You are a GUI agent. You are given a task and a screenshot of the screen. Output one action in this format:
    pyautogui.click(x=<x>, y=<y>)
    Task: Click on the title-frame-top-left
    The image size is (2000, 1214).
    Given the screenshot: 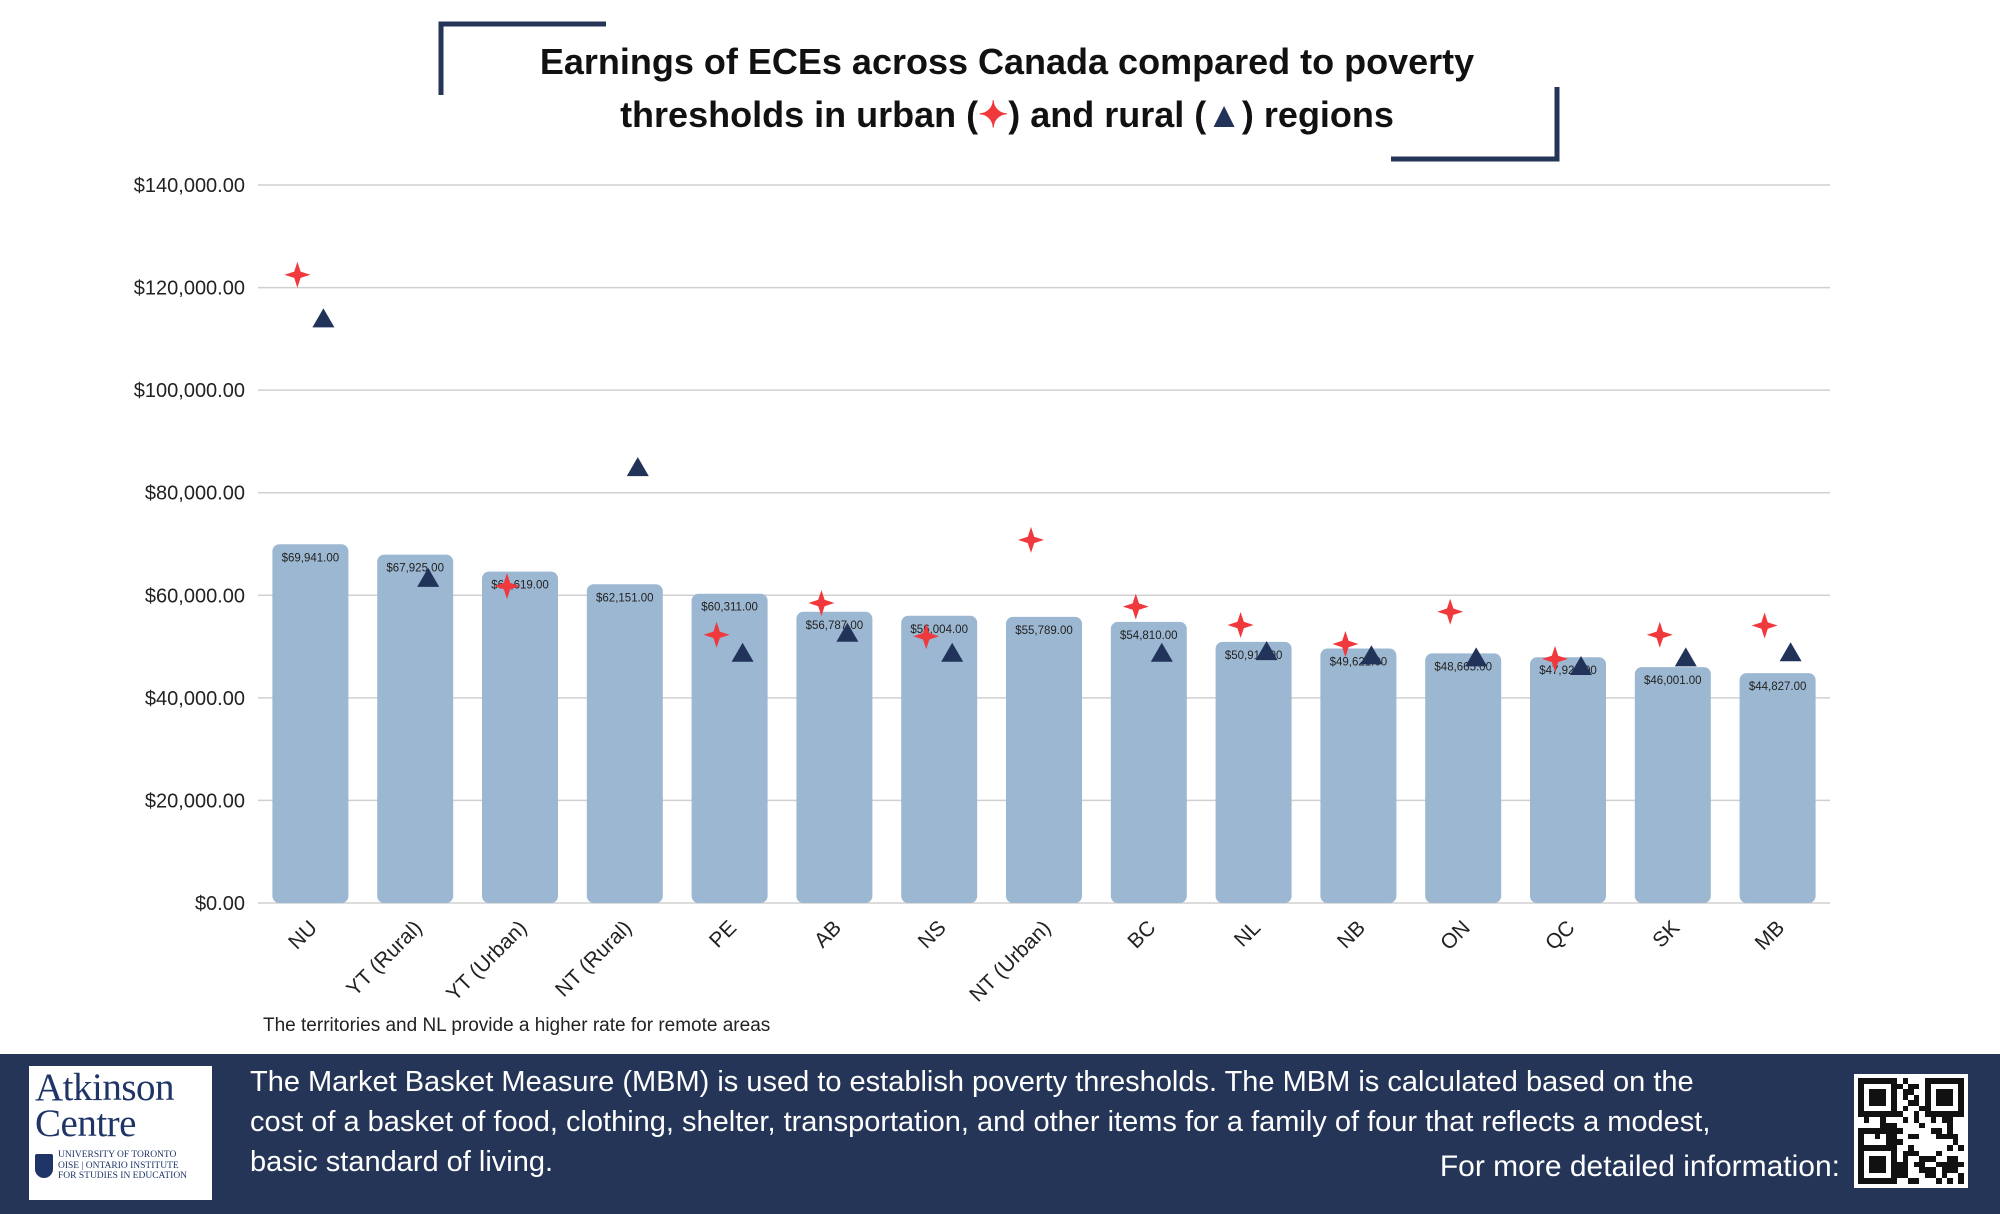 What is the action you would take?
    pyautogui.click(x=522, y=58)
    